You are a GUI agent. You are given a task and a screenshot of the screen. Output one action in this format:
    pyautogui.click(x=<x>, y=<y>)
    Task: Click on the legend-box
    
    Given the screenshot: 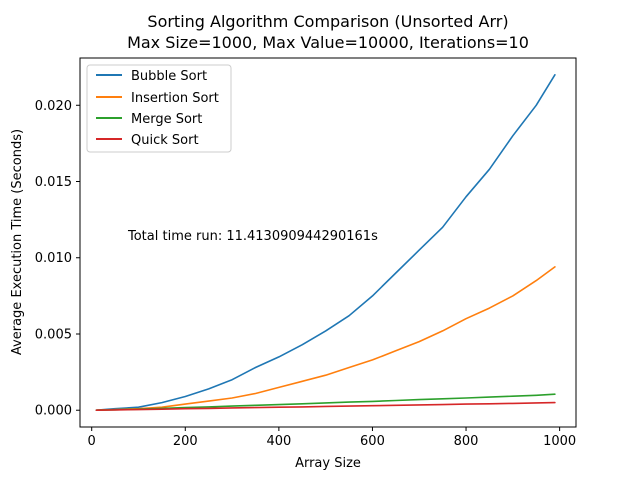 What is the action you would take?
    pyautogui.click(x=159, y=108)
    